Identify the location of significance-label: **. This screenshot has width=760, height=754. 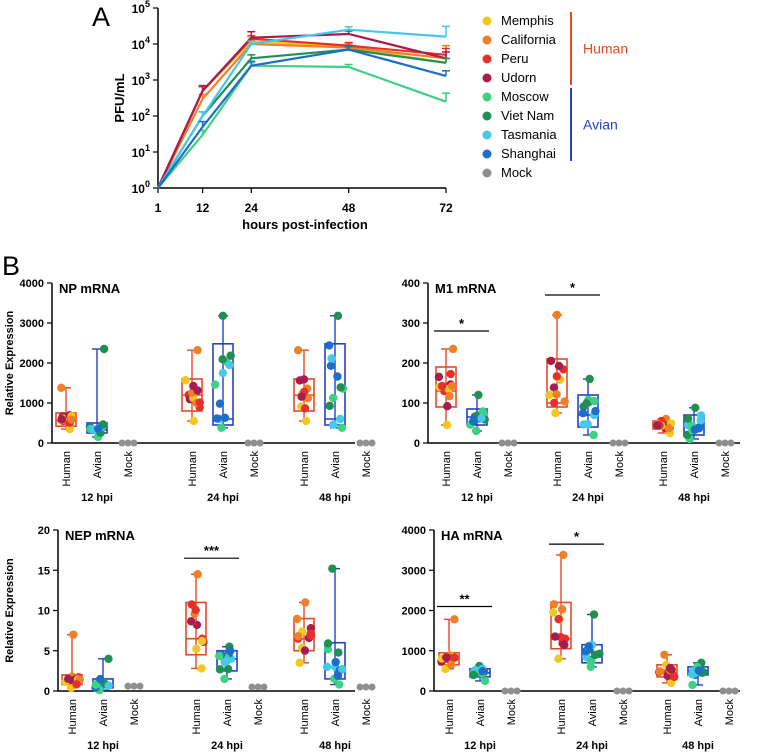
(464, 598).